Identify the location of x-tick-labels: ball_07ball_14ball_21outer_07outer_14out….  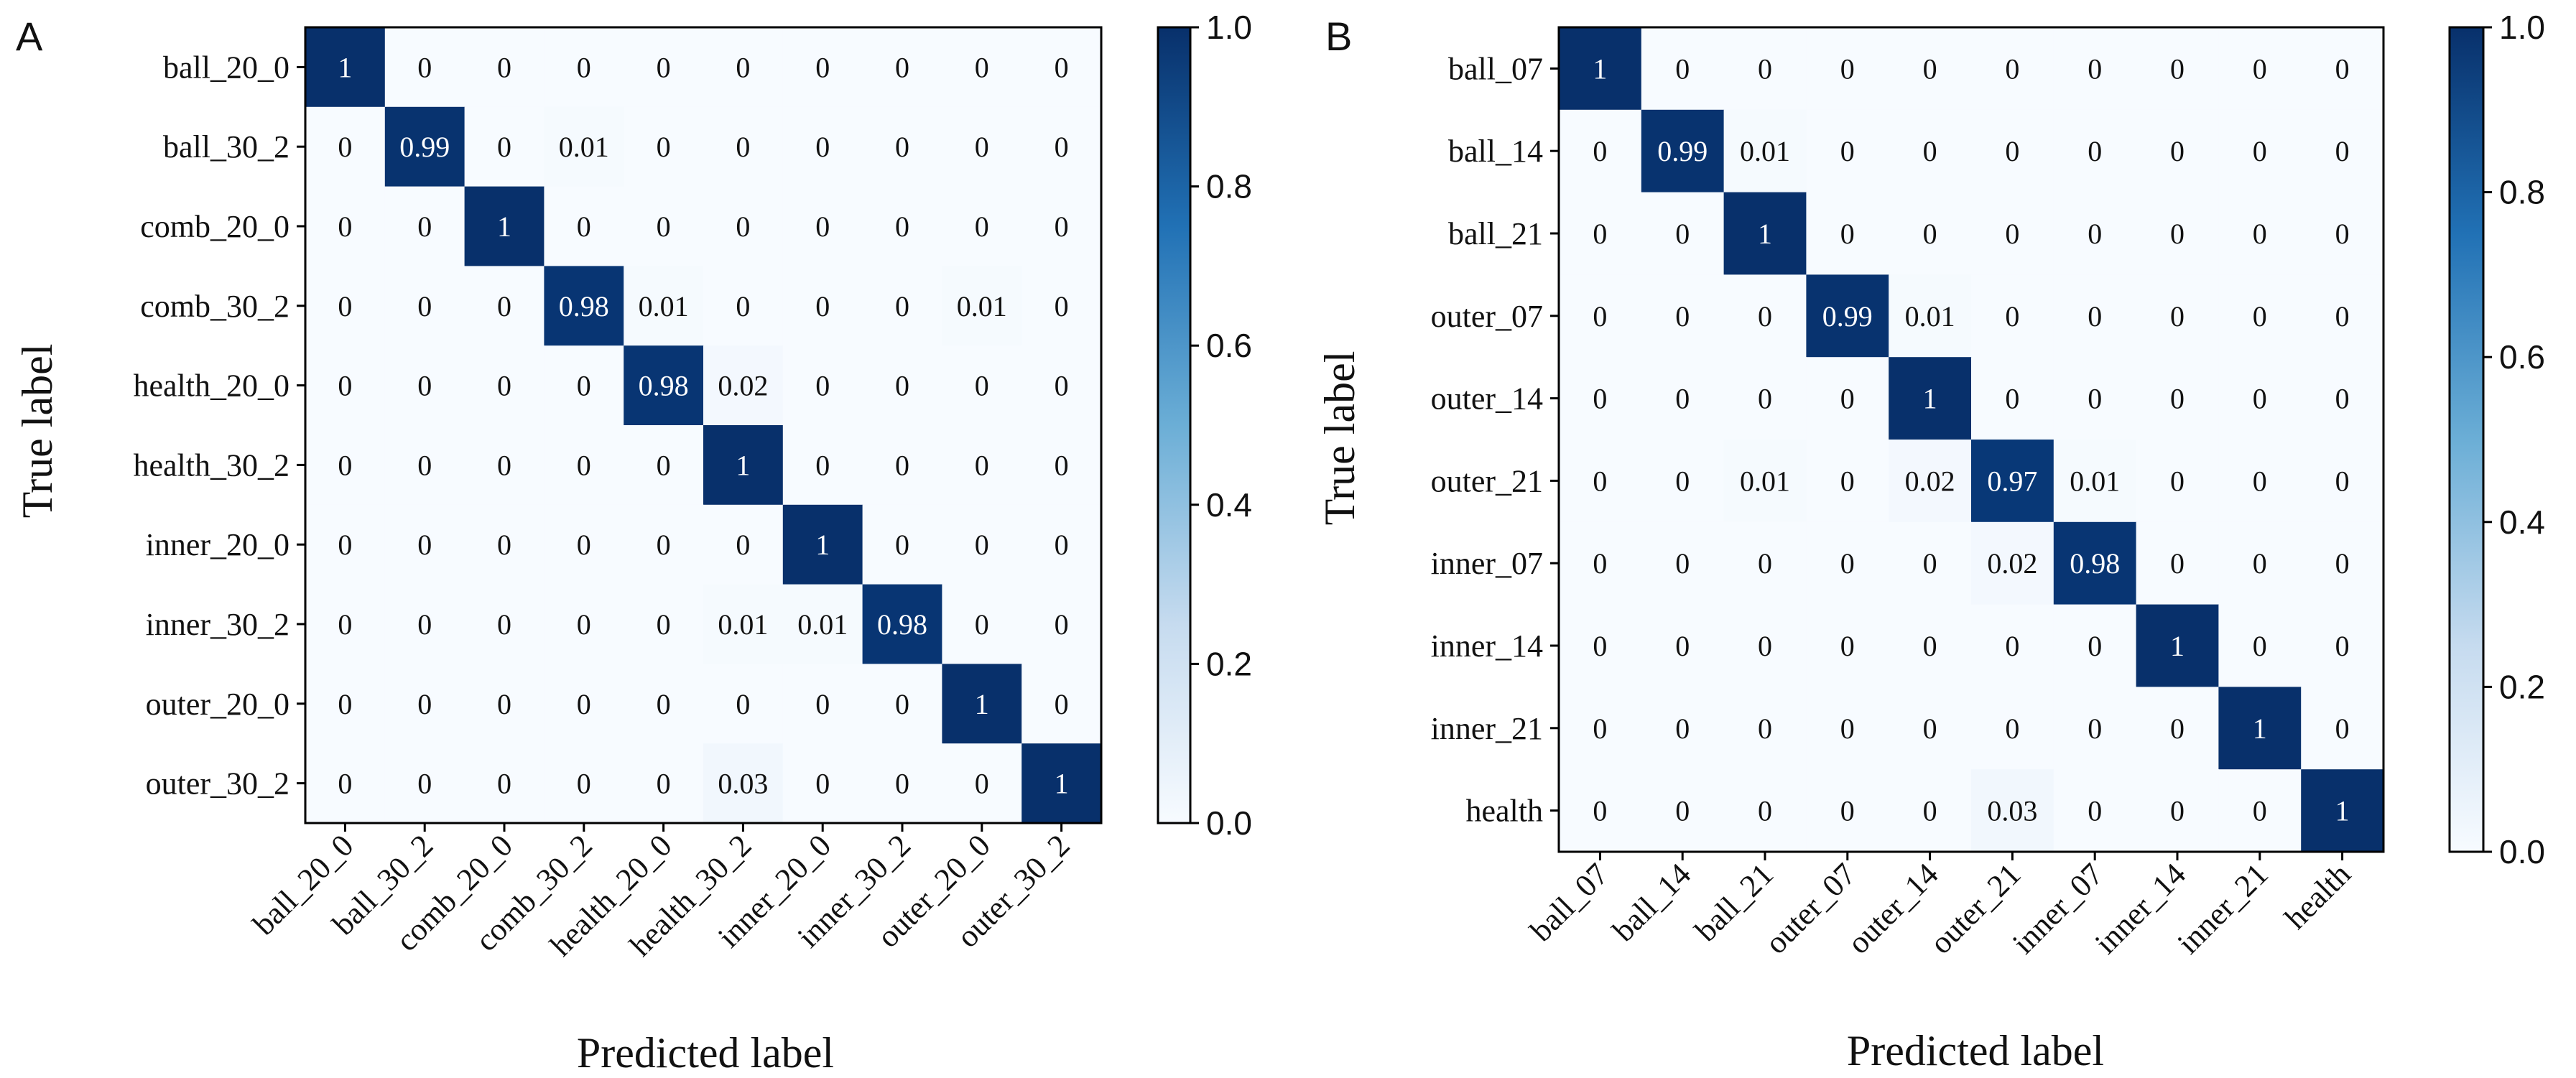
(1940, 906).